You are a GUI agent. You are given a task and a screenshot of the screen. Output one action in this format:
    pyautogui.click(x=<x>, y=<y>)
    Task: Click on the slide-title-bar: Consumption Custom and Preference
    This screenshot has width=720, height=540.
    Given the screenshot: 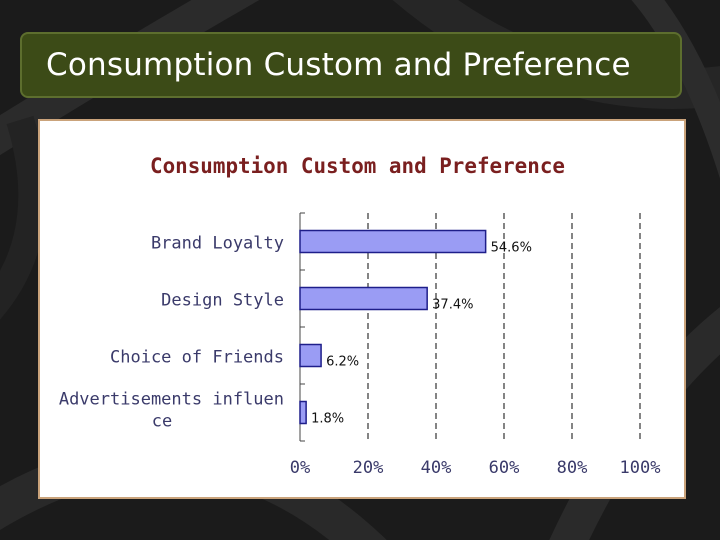 What is the action you would take?
    pyautogui.click(x=351, y=65)
    